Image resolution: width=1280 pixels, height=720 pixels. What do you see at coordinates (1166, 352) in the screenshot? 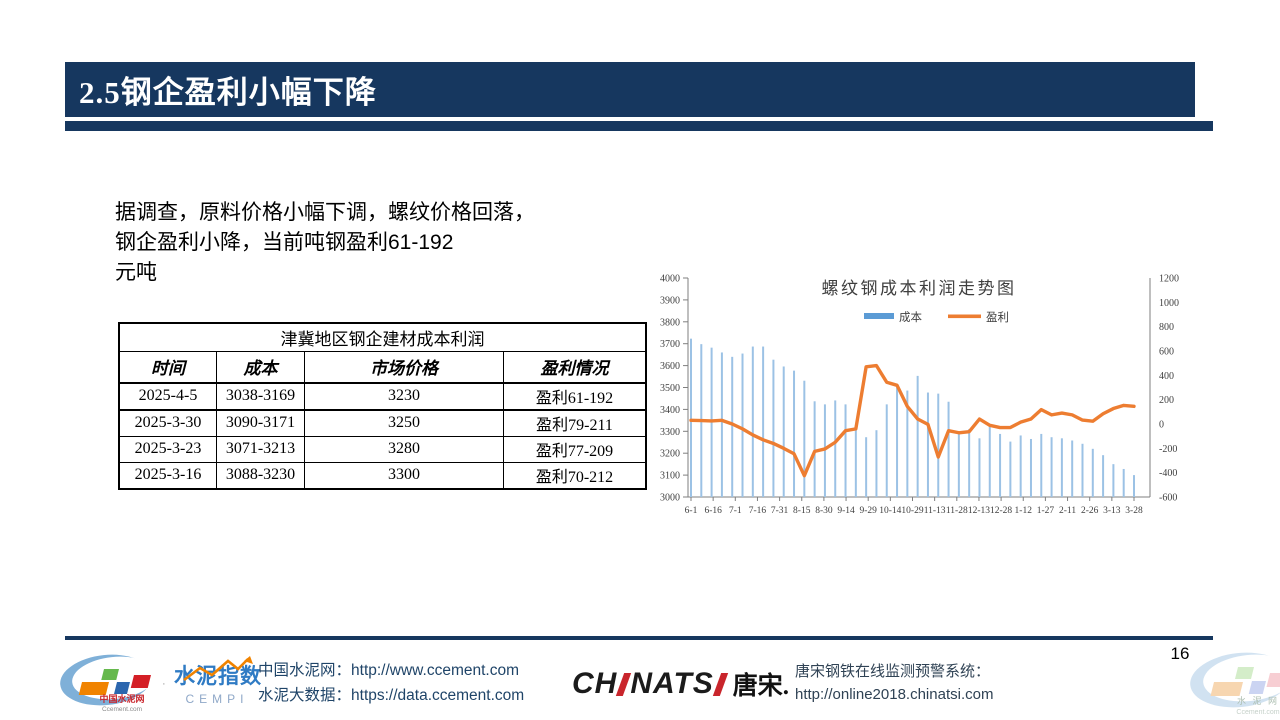
I see `svg-text: 600` at bounding box center [1166, 352].